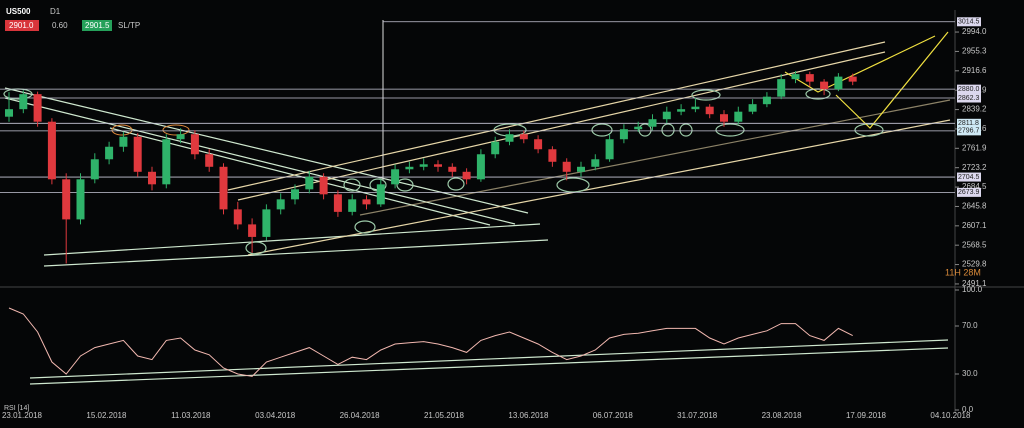 The height and width of the screenshot is (428, 1024). What do you see at coordinates (974, 31) in the screenshot?
I see `y-tick-label: 2994.0` at bounding box center [974, 31].